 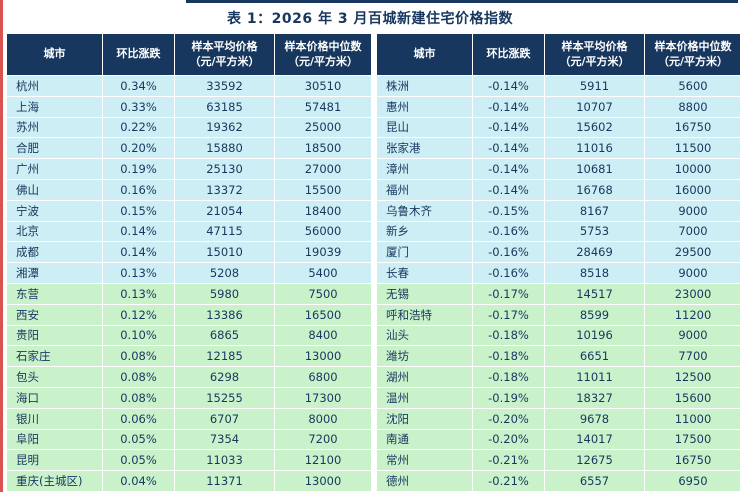 I want to click on avg-price-cell: 10681, so click(x=594, y=169).